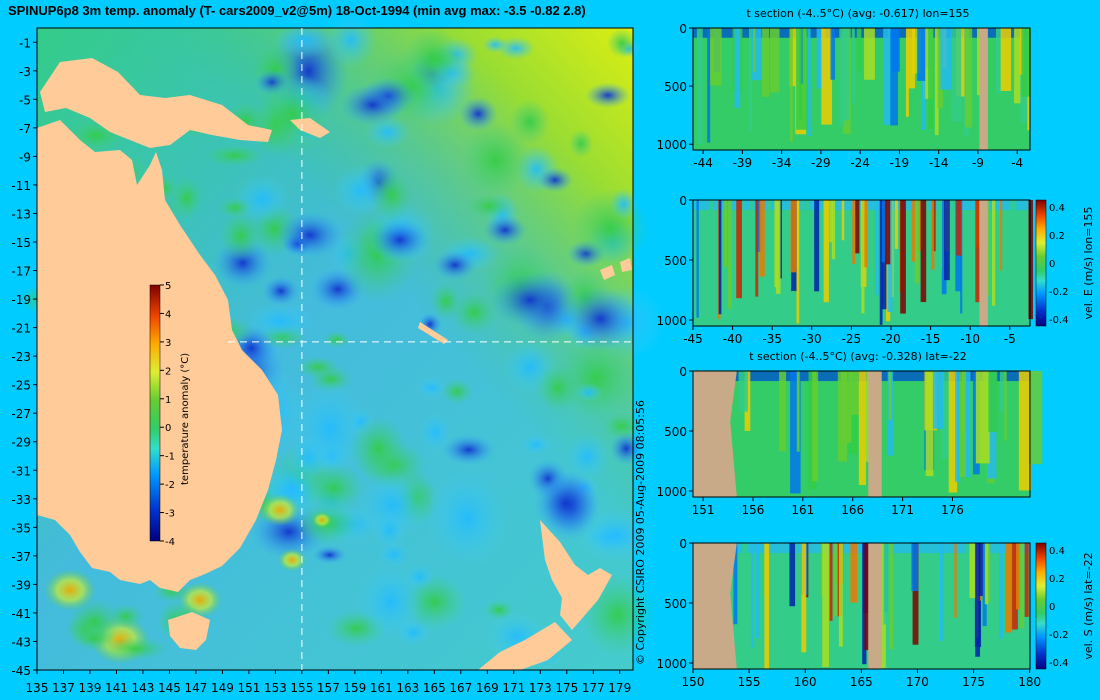  I want to click on new-guinea-land, so click(156, 103).